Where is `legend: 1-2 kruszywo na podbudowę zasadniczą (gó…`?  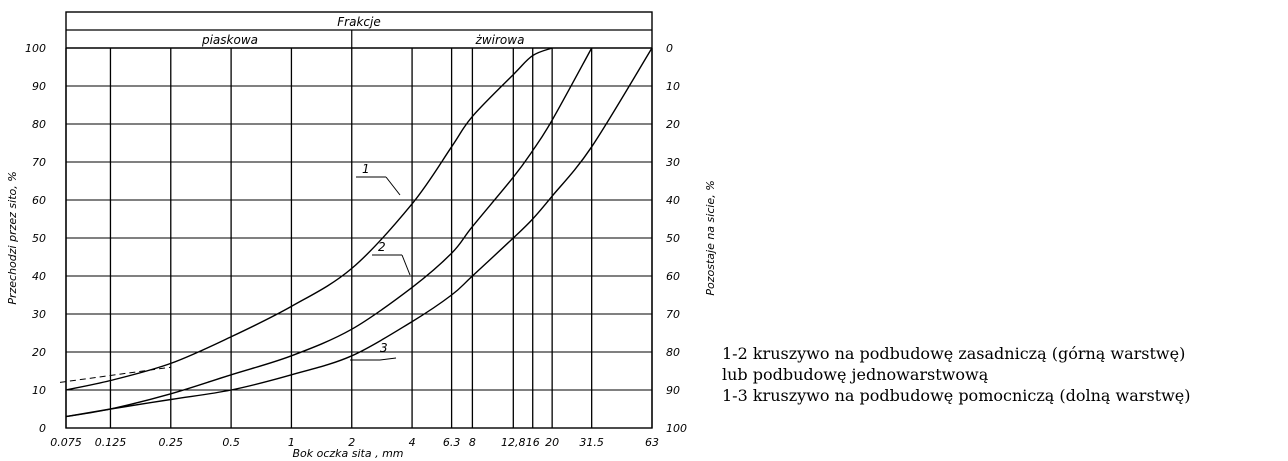
legend: 1-2 kruszywo na podbudowę zasadniczą (gó… is located at coordinates (1005, 374).